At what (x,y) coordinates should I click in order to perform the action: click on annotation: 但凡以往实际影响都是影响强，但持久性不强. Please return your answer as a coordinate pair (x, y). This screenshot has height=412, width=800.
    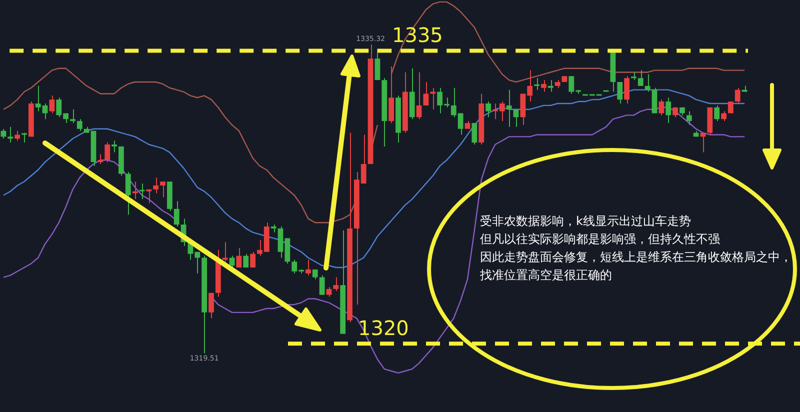
    Looking at the image, I should click on (600, 239).